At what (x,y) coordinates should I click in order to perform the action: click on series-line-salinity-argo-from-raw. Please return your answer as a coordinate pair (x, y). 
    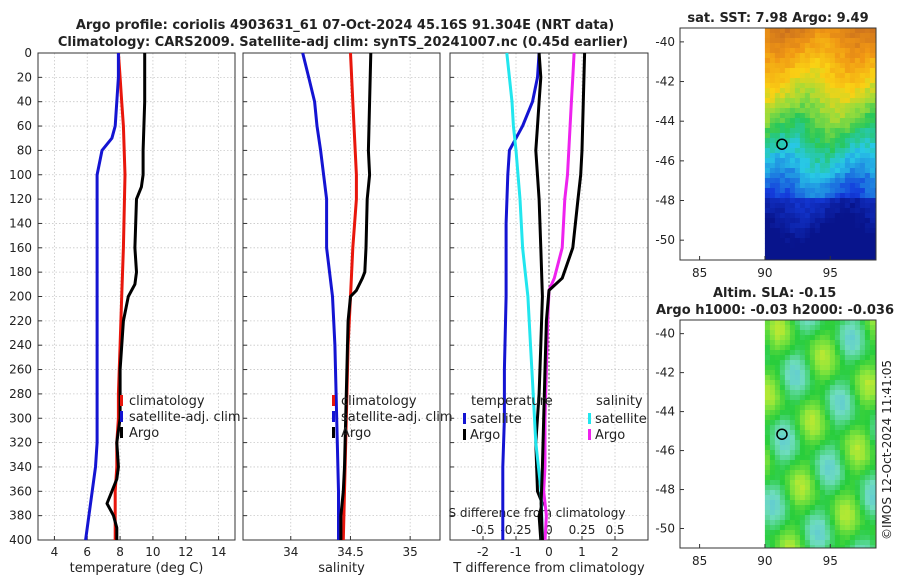
    Looking at the image, I should click on (563, 296).